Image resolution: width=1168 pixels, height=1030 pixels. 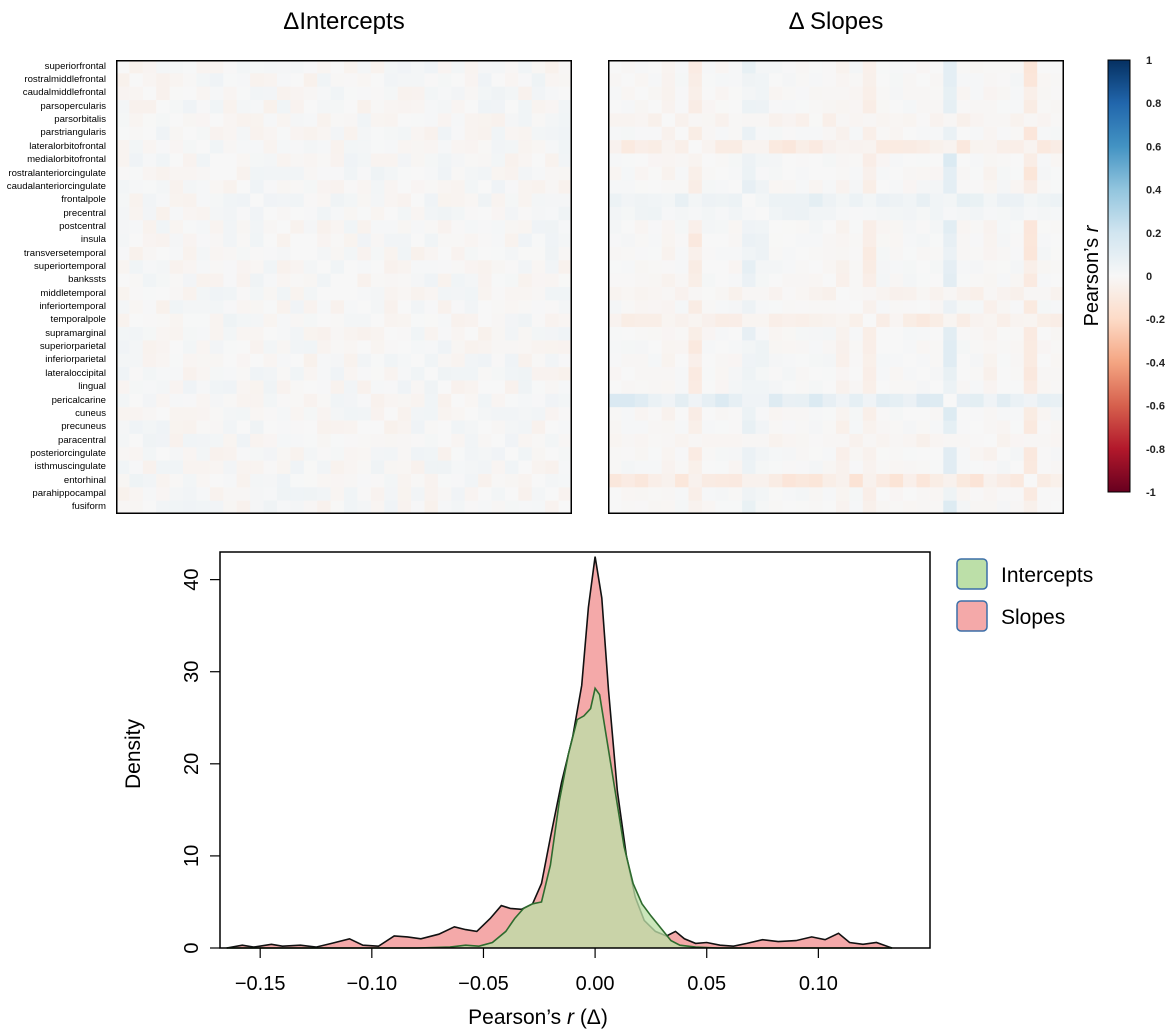 What do you see at coordinates (68, 453) in the screenshot?
I see `region-label: posteriorcingulate` at bounding box center [68, 453].